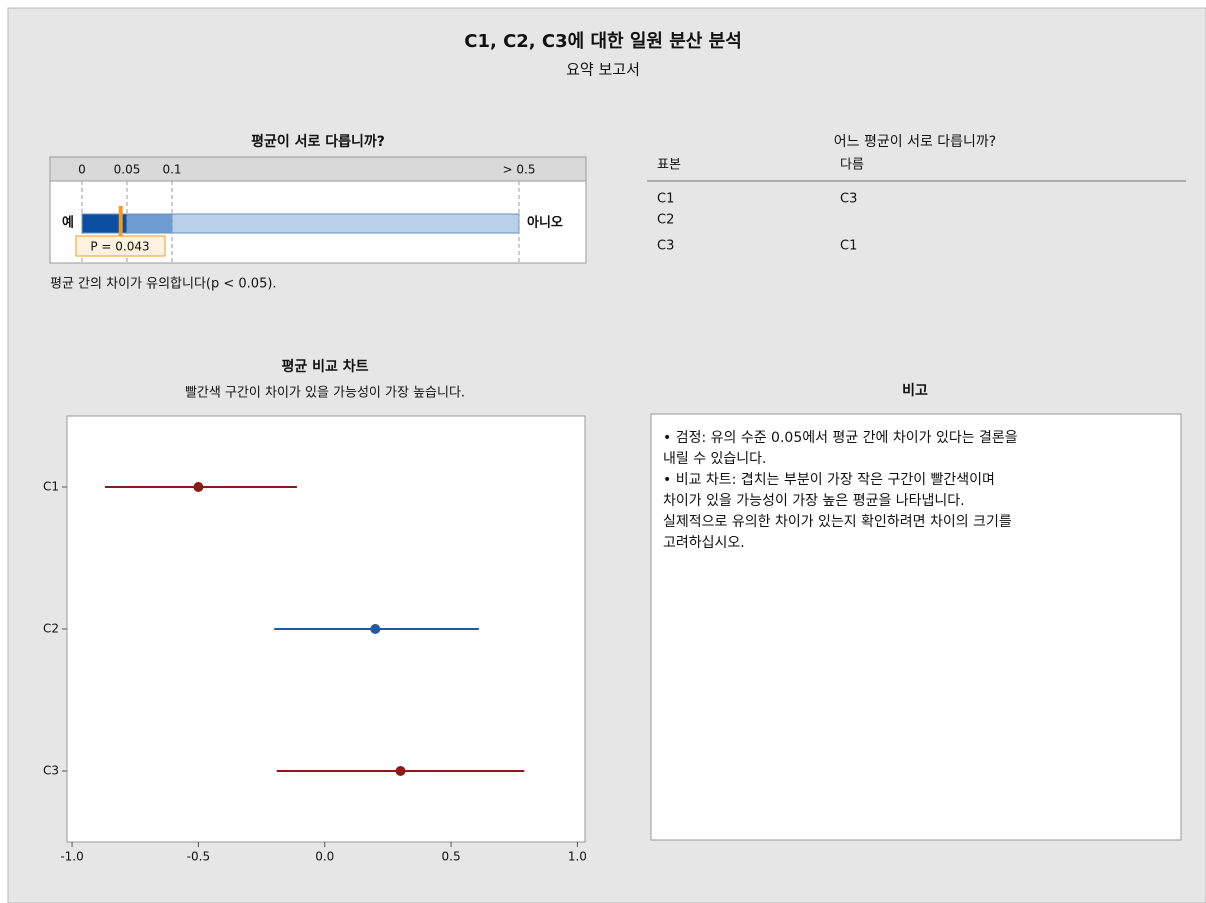 This screenshot has height=903, width=1206. Describe the element at coordinates (840, 438) in the screenshot. I see `note-line: • 검정: 유의 수준 0.05에서 평균 간에 차이가 있다는 결론을` at that location.